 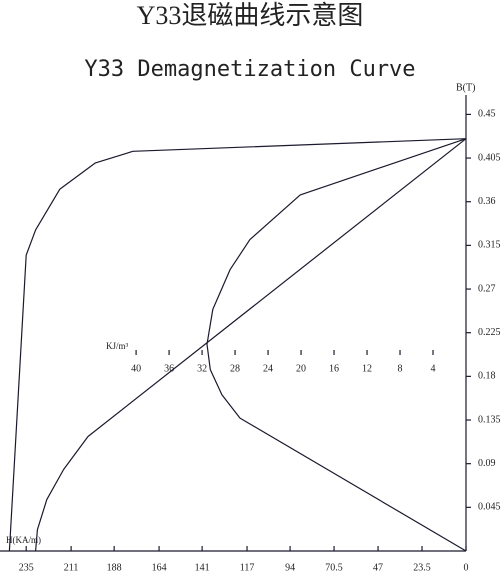 I want to click on x-tick-label: 235, so click(x=26, y=567).